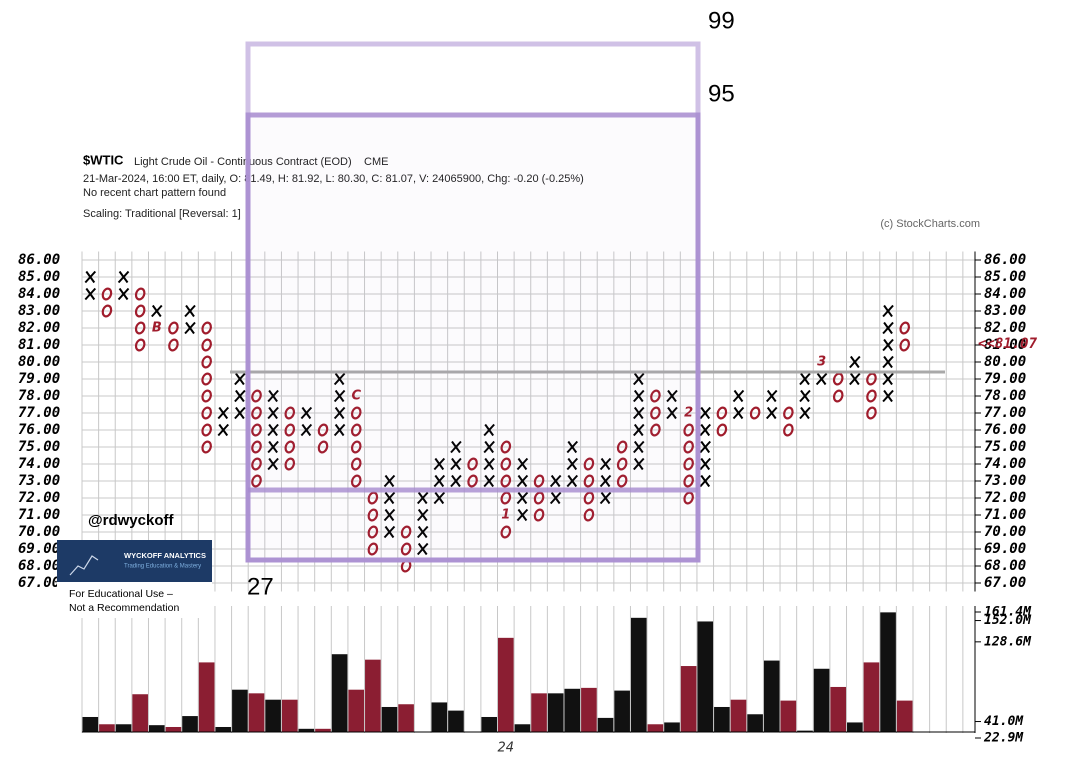 The height and width of the screenshot is (770, 1088). I want to click on volume-tick-label: 128.6M, so click(1008, 641).